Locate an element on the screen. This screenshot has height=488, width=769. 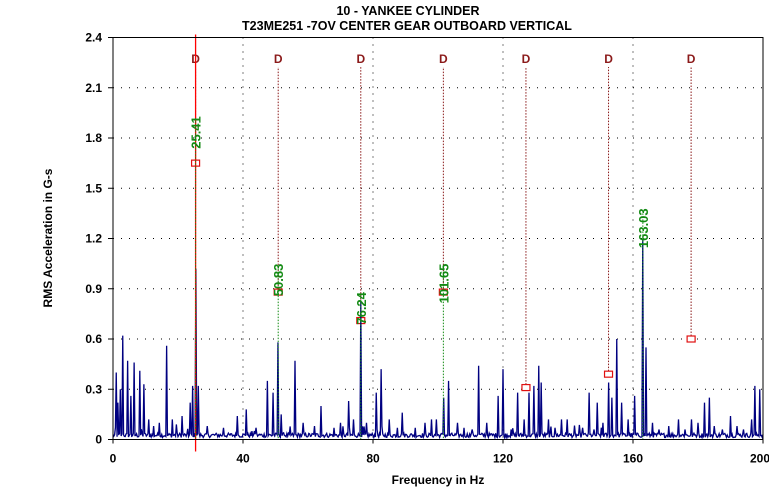
y-tick-label: 2.4 is located at coordinates (93, 38).